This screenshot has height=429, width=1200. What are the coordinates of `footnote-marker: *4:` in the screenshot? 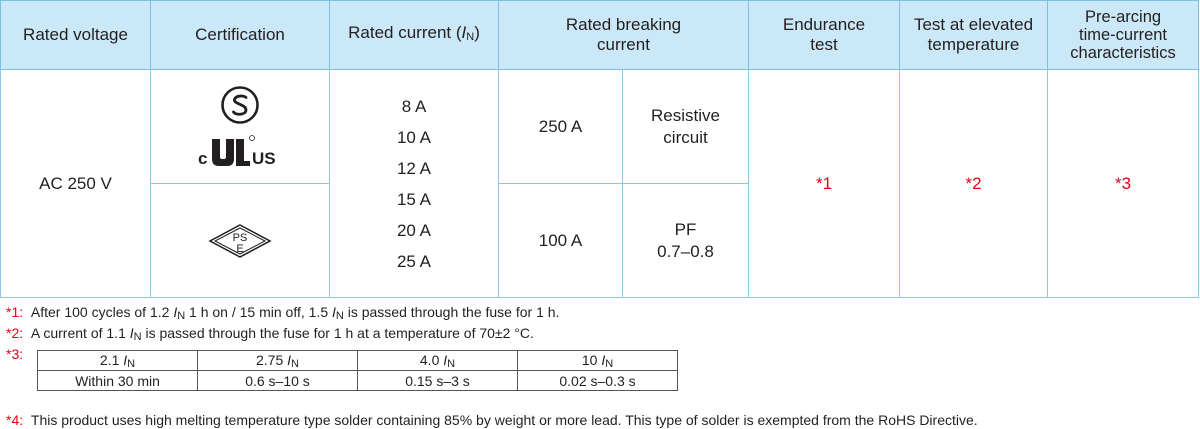 It's located at (15, 420).